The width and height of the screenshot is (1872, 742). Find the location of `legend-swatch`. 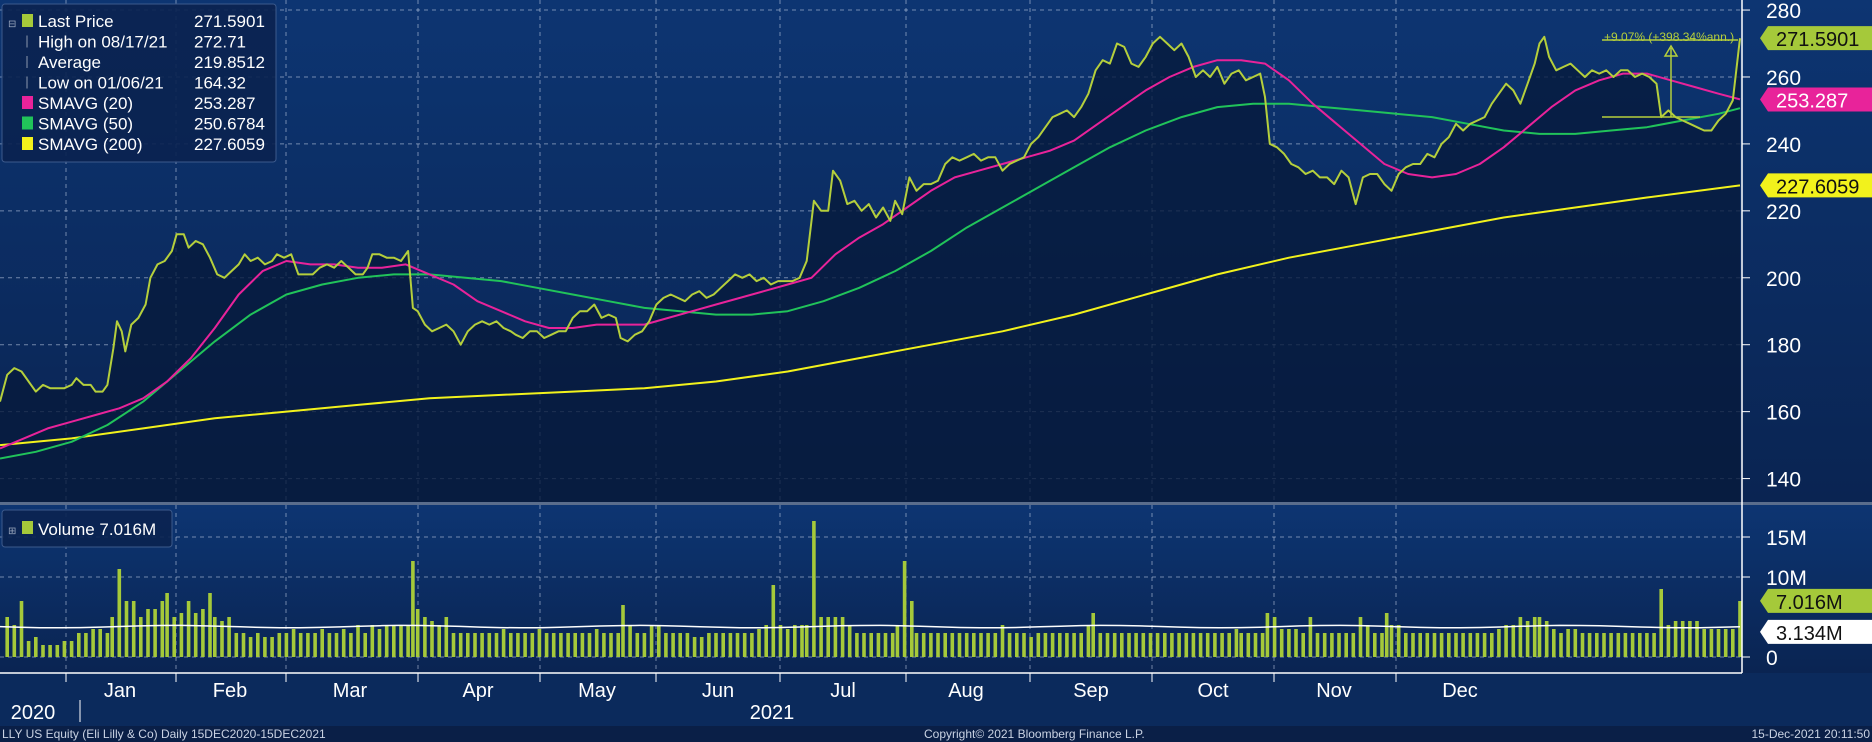

legend-swatch is located at coordinates (27, 20).